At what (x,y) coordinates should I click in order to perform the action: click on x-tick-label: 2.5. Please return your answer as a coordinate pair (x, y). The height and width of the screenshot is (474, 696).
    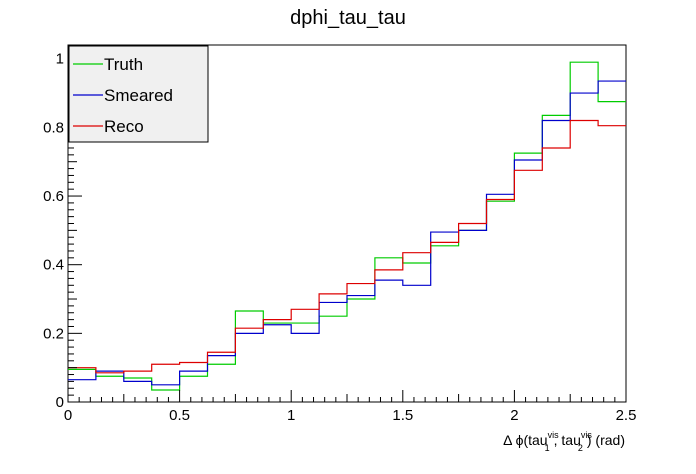
    Looking at the image, I should click on (626, 415).